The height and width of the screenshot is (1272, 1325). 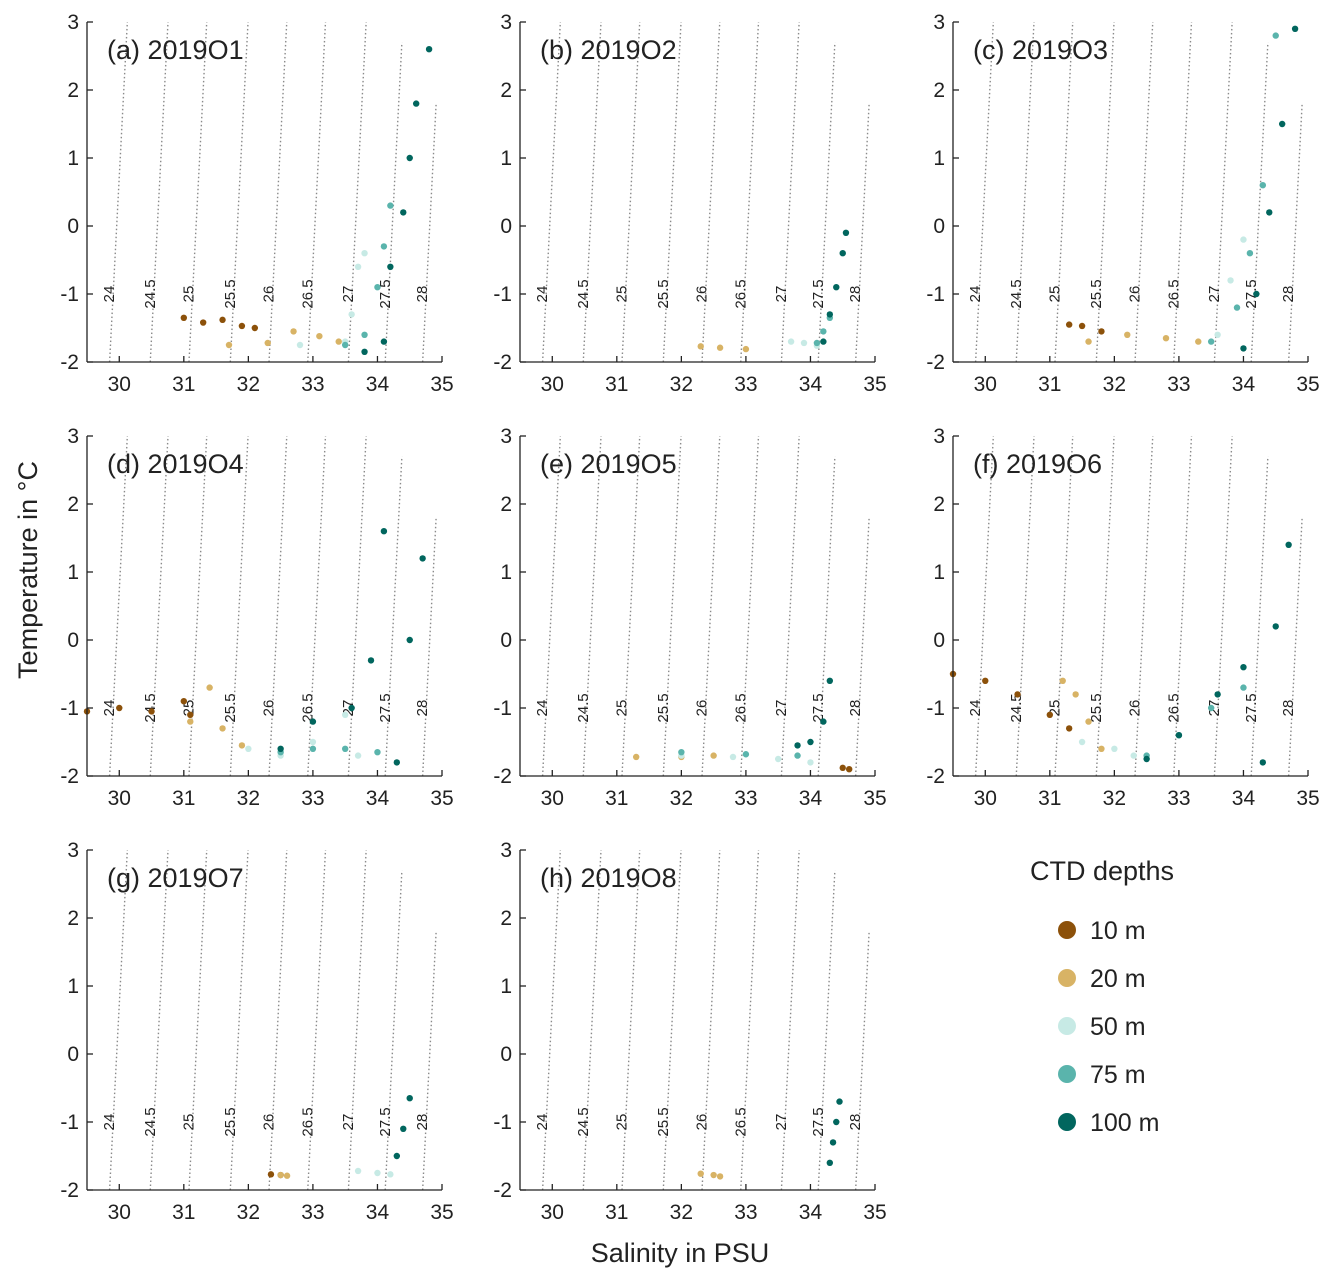 I want to click on isopycnal-label: 25.5, so click(x=663, y=707).